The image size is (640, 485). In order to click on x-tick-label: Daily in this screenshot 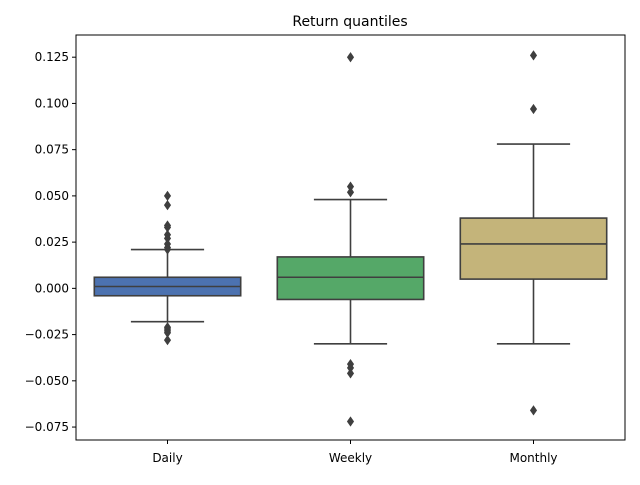, I will do `click(167, 458)`.